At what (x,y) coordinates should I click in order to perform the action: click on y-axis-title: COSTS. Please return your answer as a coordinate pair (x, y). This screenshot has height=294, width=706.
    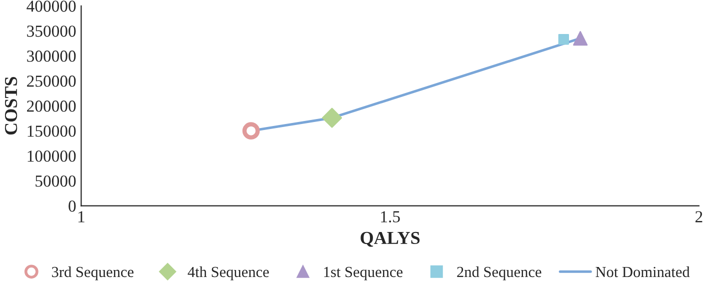
    Looking at the image, I should click on (11, 106).